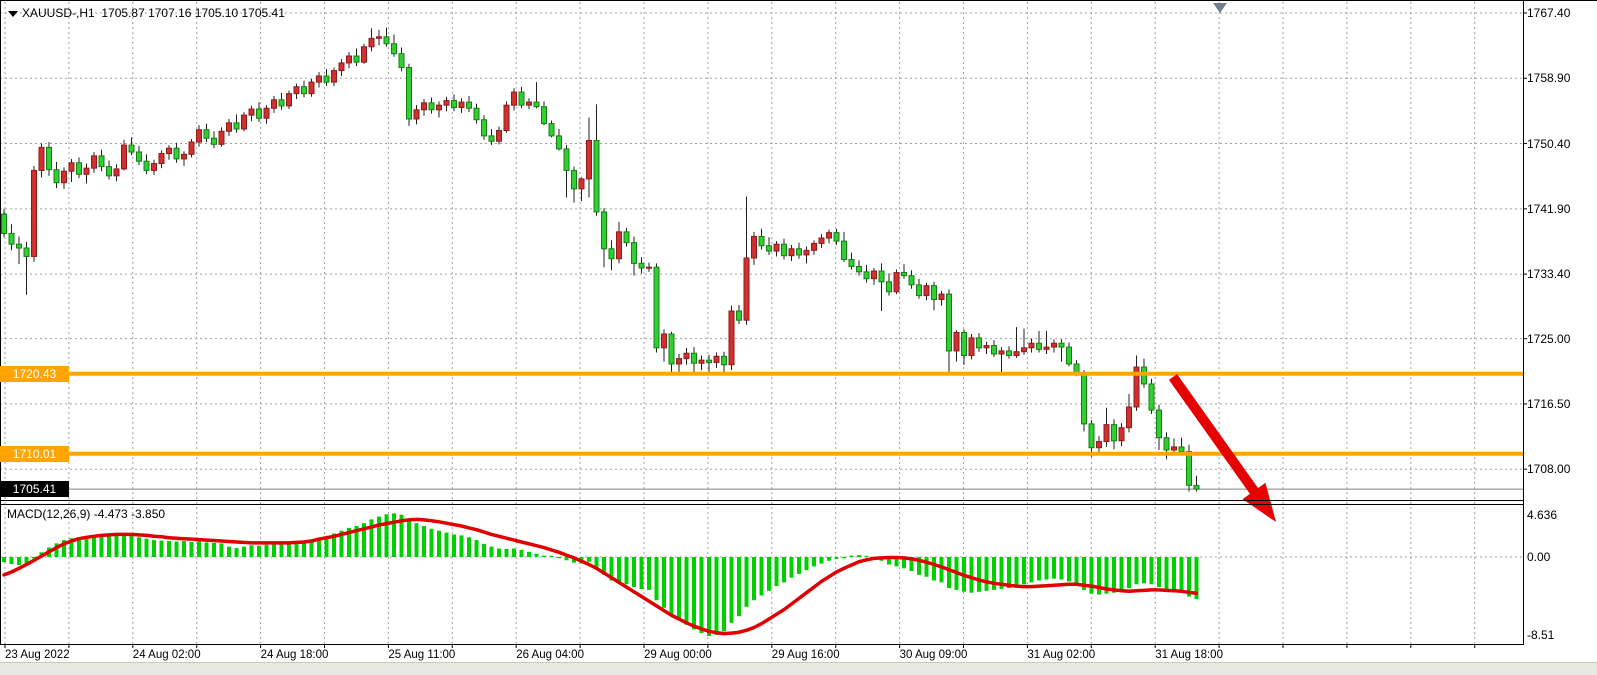  I want to click on trend-arrow-head, so click(1259, 502).